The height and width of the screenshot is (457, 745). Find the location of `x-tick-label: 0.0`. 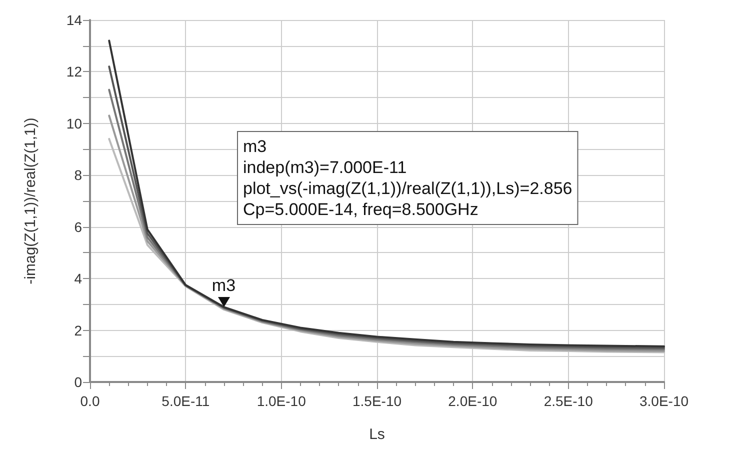

x-tick-label: 0.0 is located at coordinates (90, 401).